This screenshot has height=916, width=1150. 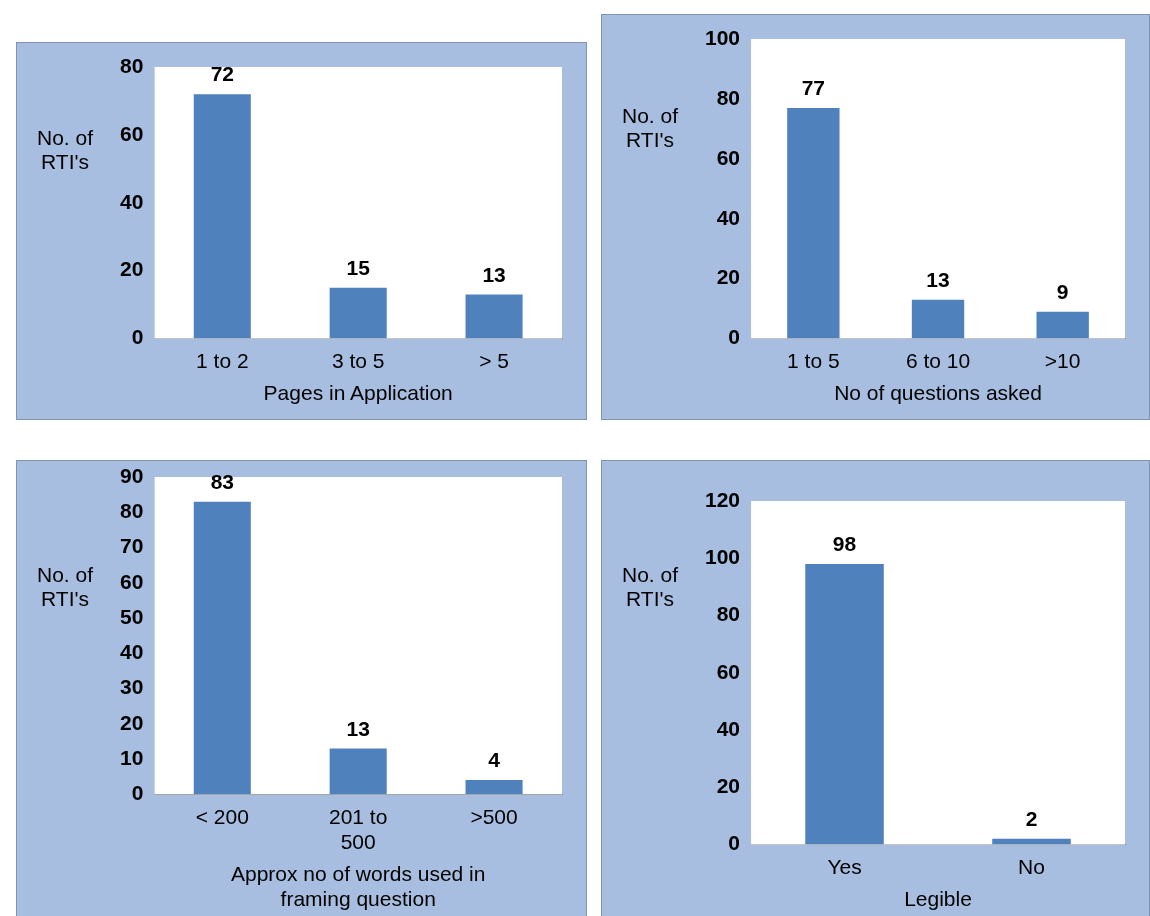 What do you see at coordinates (1062, 291) in the screenshot?
I see `data-label: 9` at bounding box center [1062, 291].